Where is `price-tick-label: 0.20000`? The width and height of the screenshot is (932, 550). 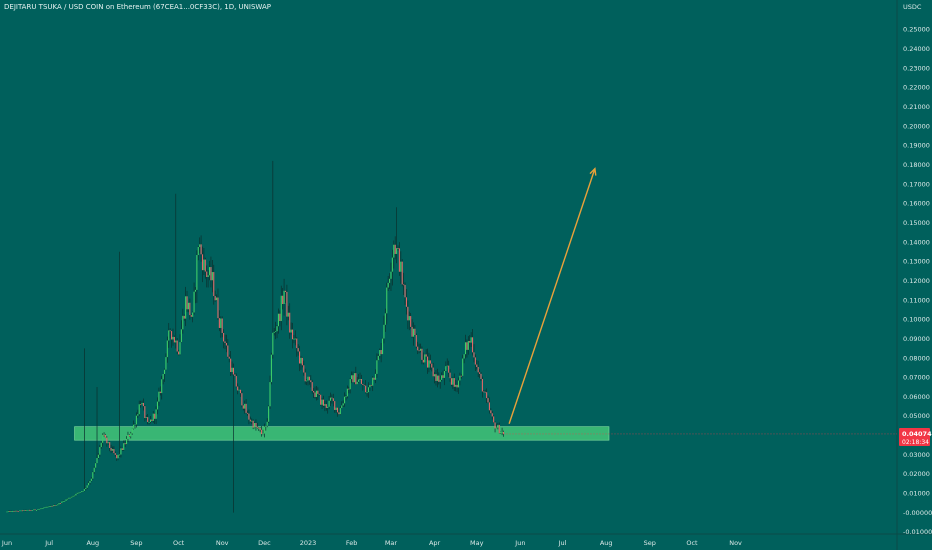
price-tick-label: 0.20000 is located at coordinates (916, 126).